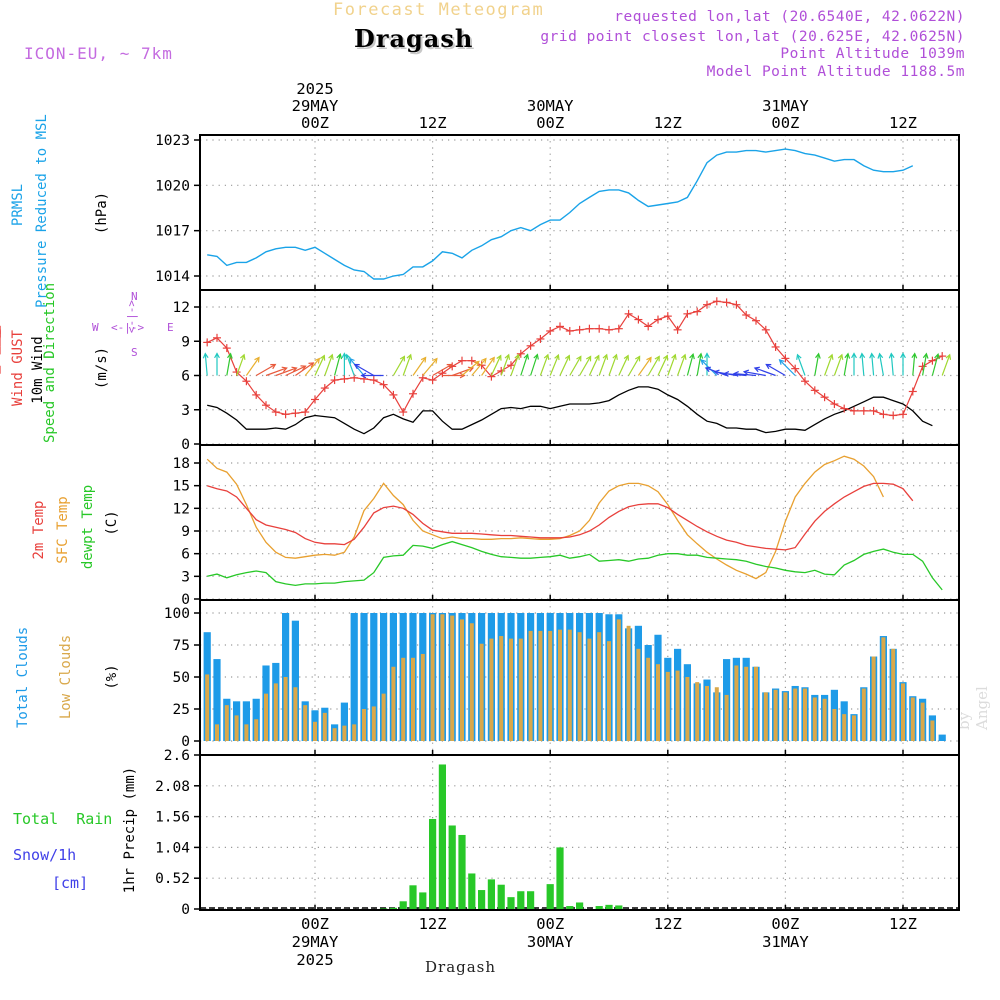 This screenshot has width=1000, height=1000. I want to click on y-tick-label: 12, so click(181, 308).